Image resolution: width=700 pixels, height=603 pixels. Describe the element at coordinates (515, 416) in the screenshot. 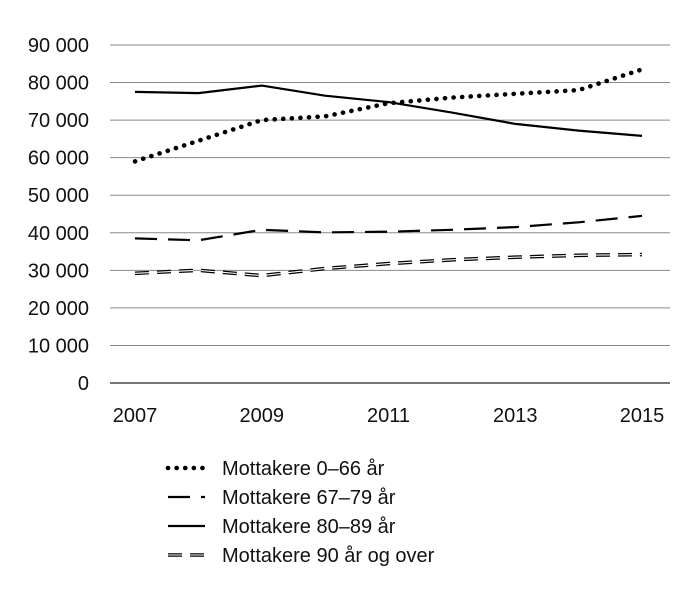

I see `x-tick-label: 2013` at that location.